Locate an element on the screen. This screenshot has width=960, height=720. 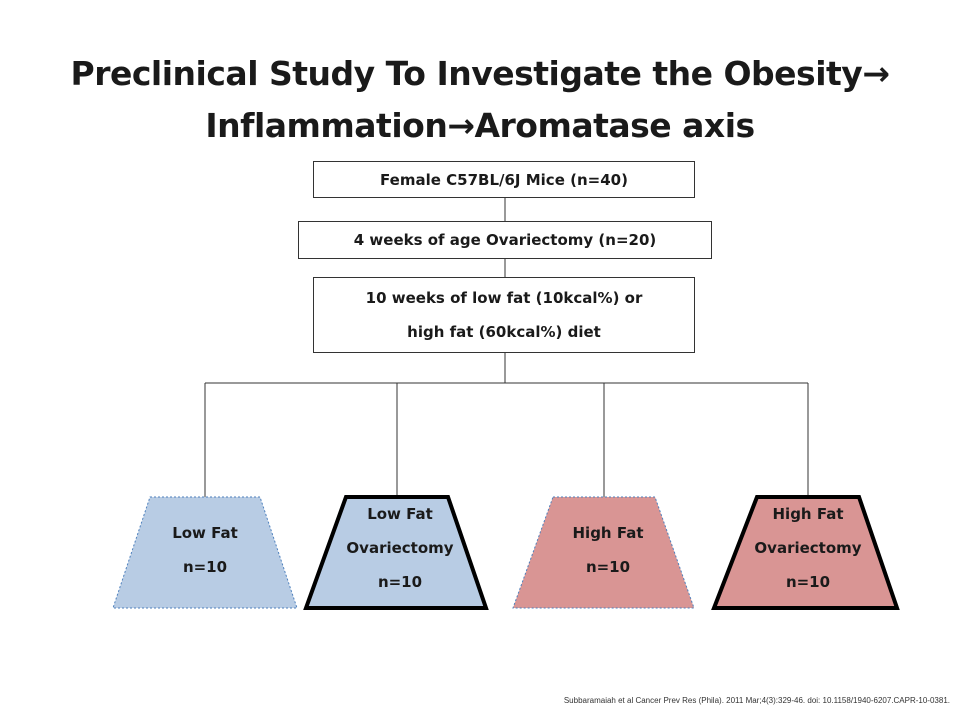
group-high-fat-ovariectomy-shape is located at coordinates (805, 552).